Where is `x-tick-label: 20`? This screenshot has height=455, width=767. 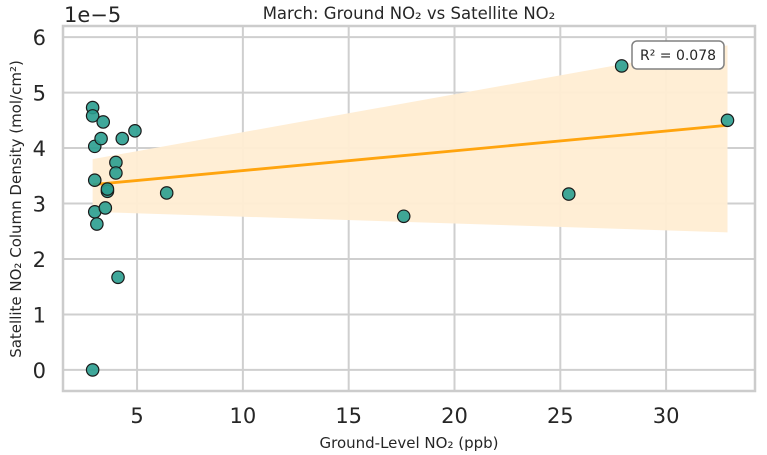
x-tick-label: 20 is located at coordinates (454, 416).